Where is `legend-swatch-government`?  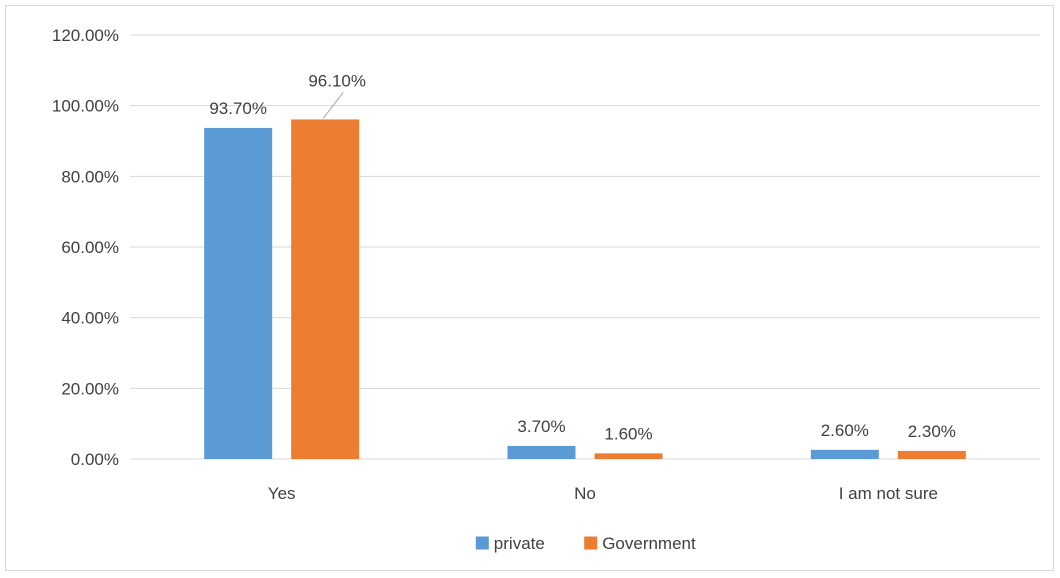 legend-swatch-government is located at coordinates (591, 543).